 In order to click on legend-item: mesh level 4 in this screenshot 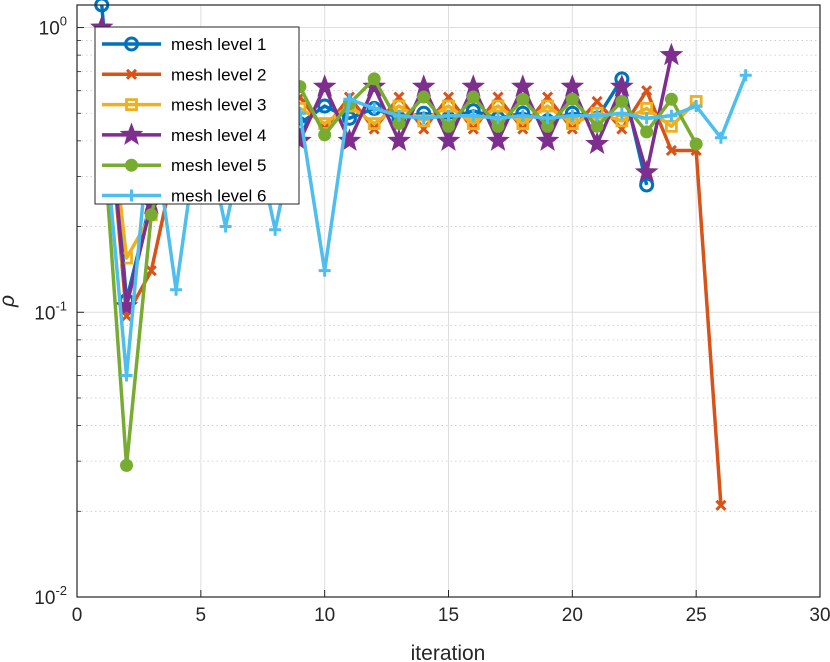, I will do `click(184, 133)`.